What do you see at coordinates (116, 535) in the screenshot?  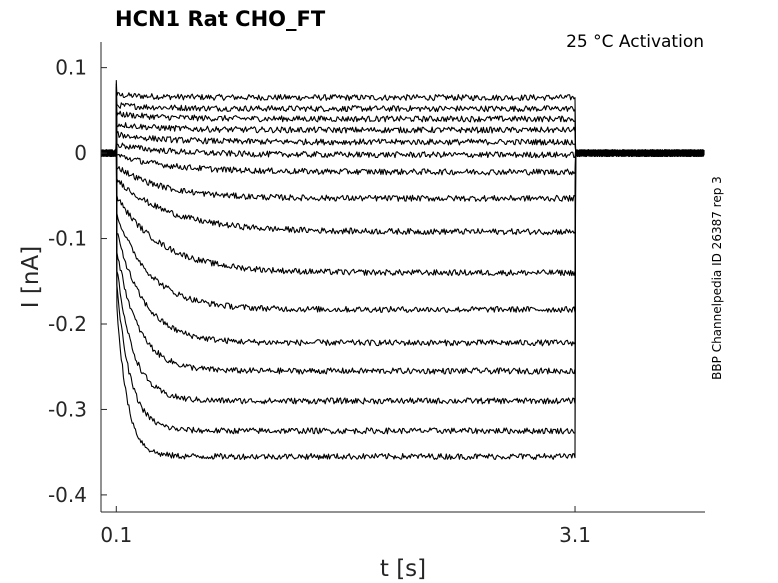 I see `x-tick-label: 0.1` at bounding box center [116, 535].